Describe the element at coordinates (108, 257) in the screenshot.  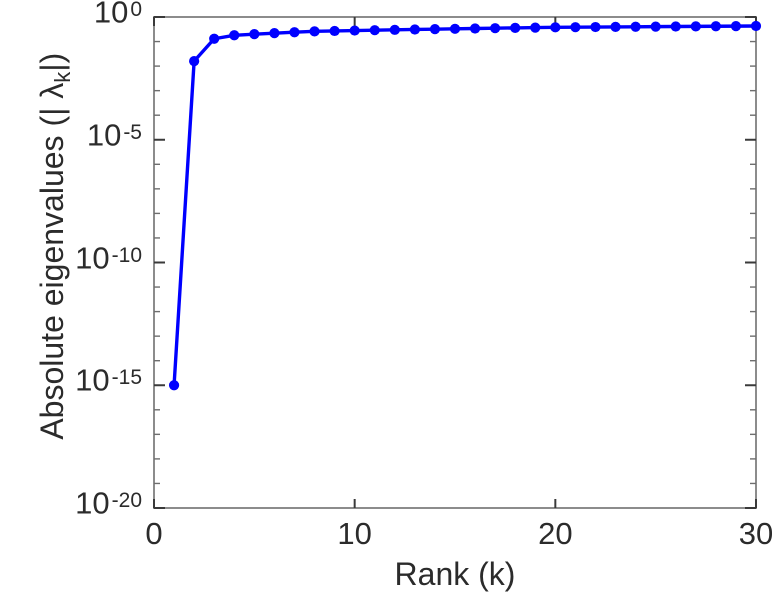
I see `y-tick-label-1e-10: 10⁻¹⁰` at that location.